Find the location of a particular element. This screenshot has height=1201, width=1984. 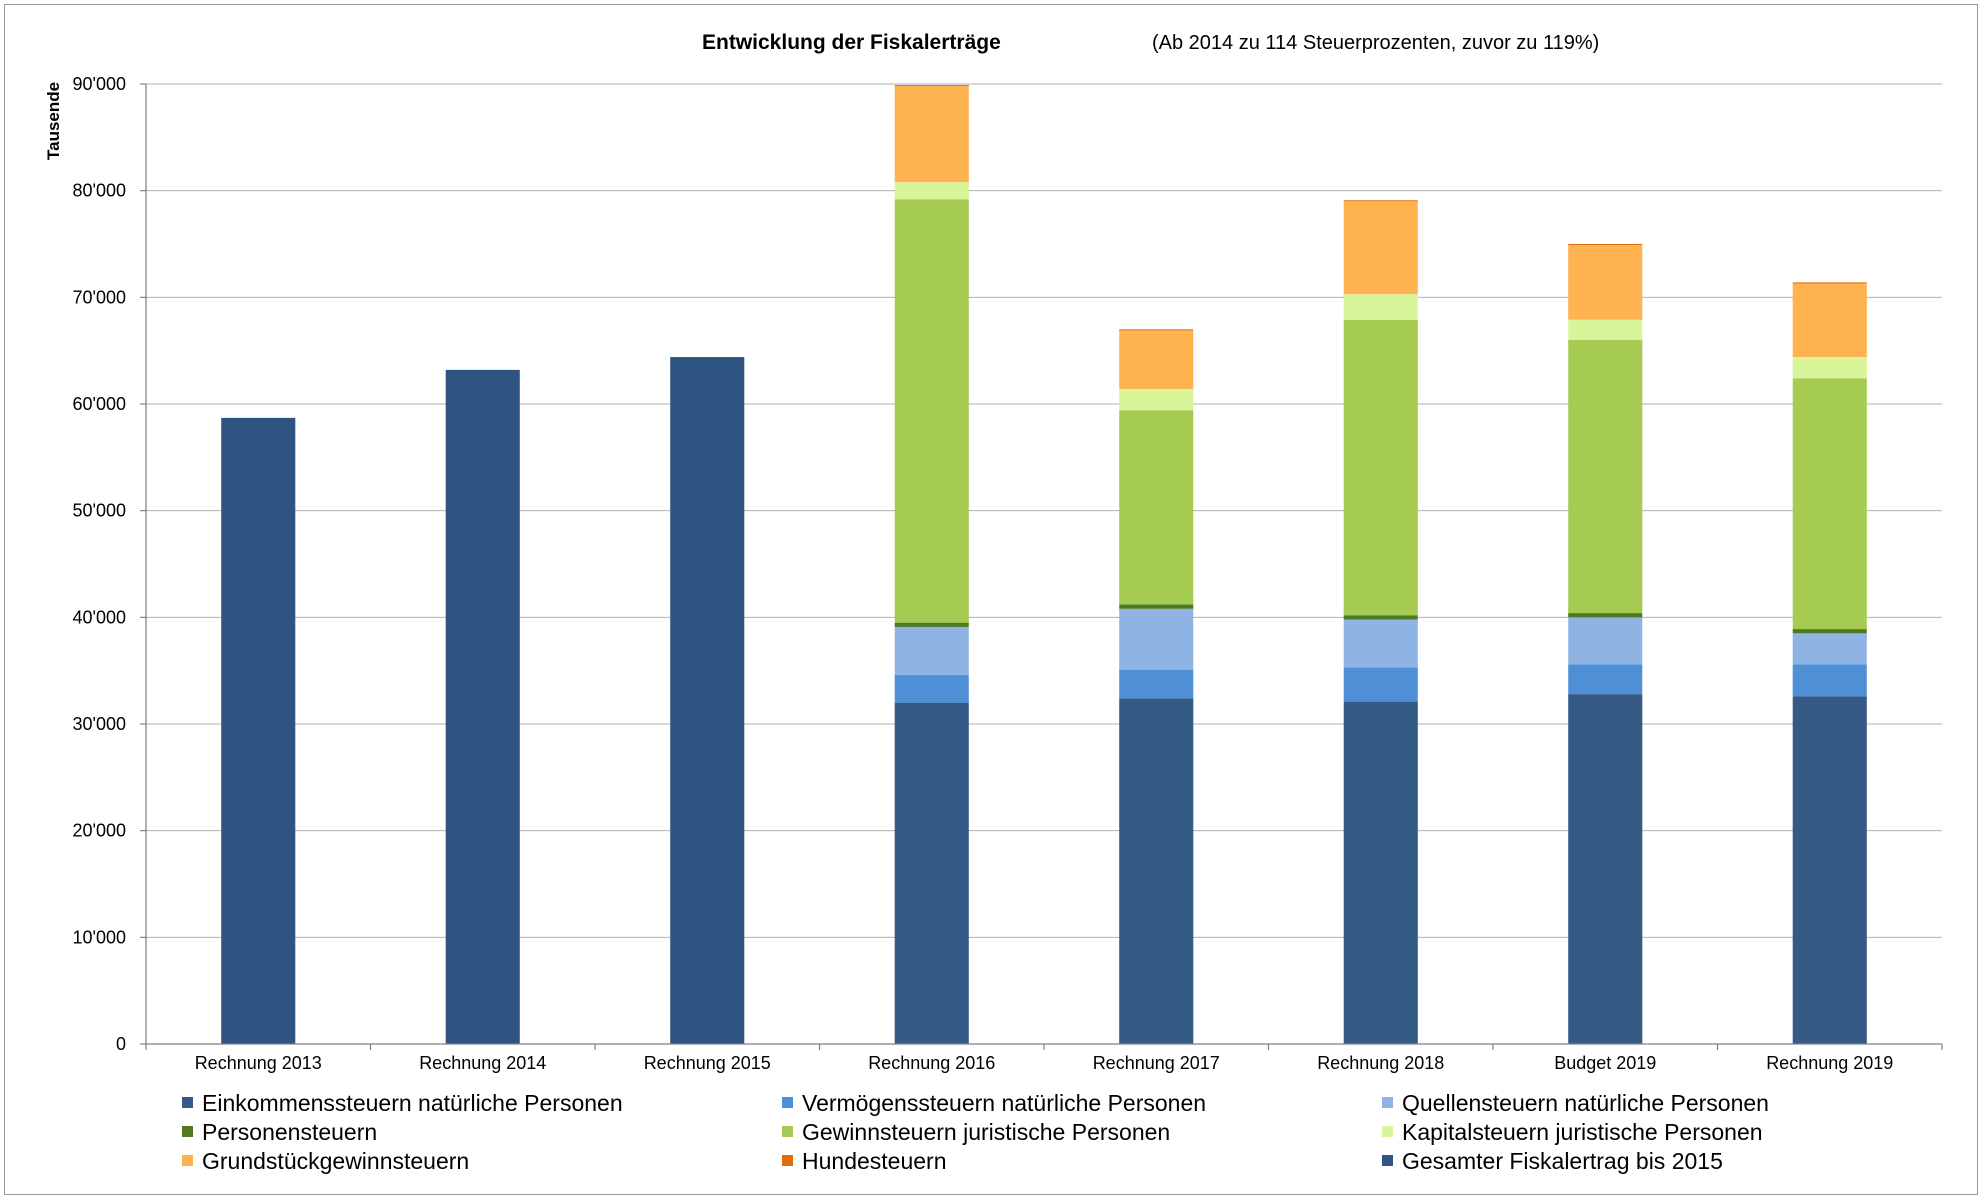

x-tick-label: Rechnung 2019 is located at coordinates (1829, 1063).